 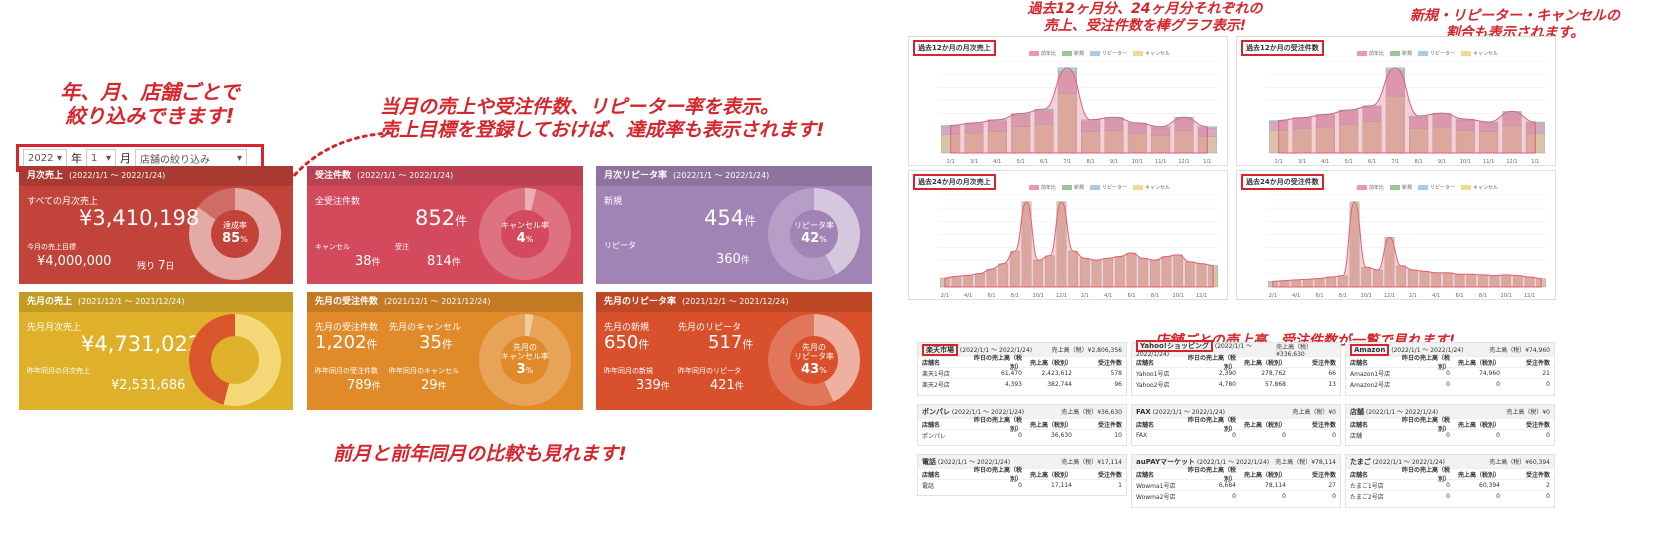 I want to click on metric-value: 421件, so click(x=727, y=385).